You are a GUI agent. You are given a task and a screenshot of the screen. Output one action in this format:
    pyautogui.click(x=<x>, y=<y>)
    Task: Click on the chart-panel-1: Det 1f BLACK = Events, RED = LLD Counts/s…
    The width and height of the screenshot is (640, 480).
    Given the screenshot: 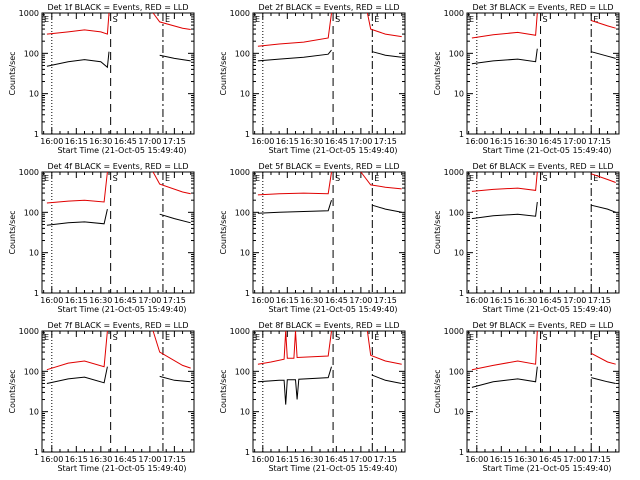 What is the action you would take?
    pyautogui.click(x=101, y=79)
    